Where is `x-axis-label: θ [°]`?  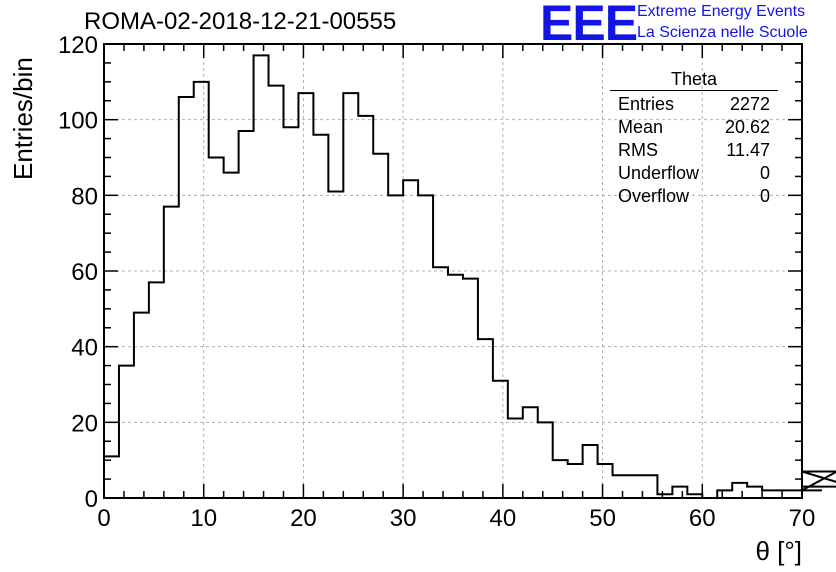
x-axis-label: θ [°] is located at coordinates (778, 551).